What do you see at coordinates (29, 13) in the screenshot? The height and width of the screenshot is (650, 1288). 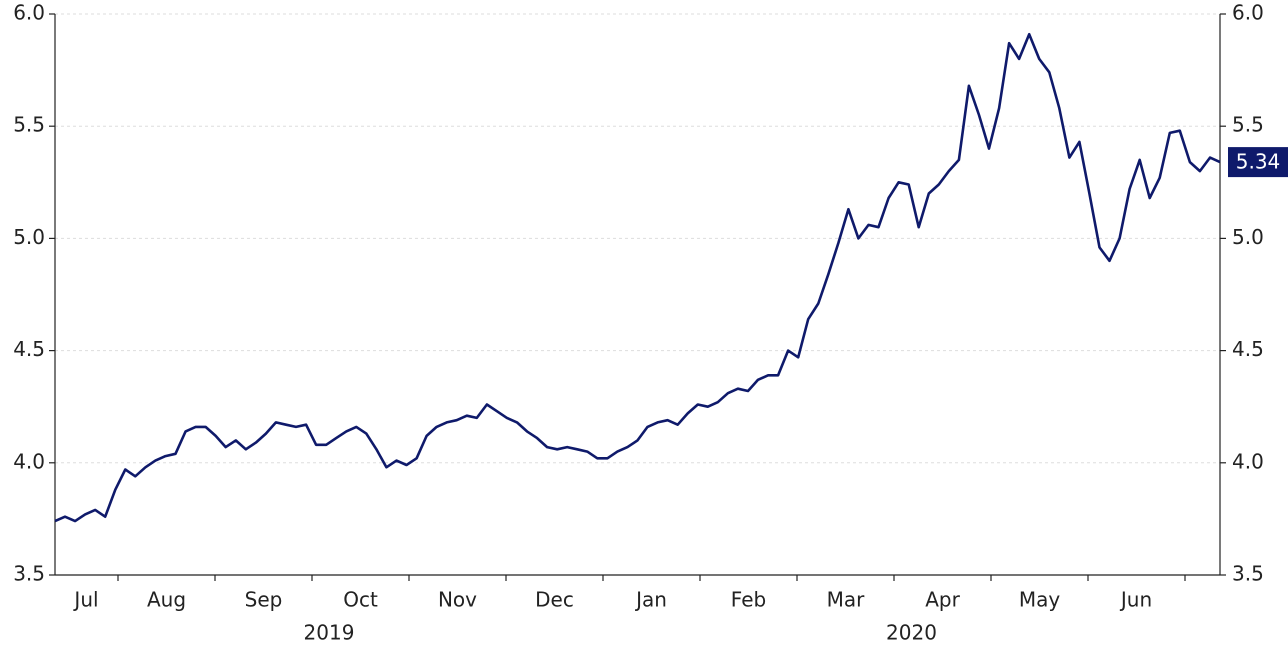 I see `y-tick-label: 6.0` at bounding box center [29, 13].